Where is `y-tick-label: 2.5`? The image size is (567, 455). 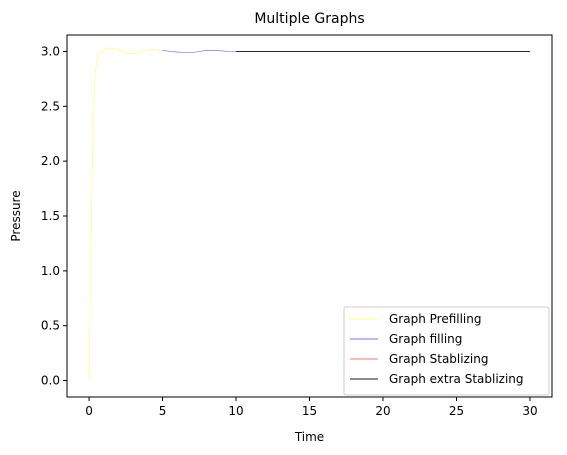 y-tick-label: 2.5 is located at coordinates (50, 106).